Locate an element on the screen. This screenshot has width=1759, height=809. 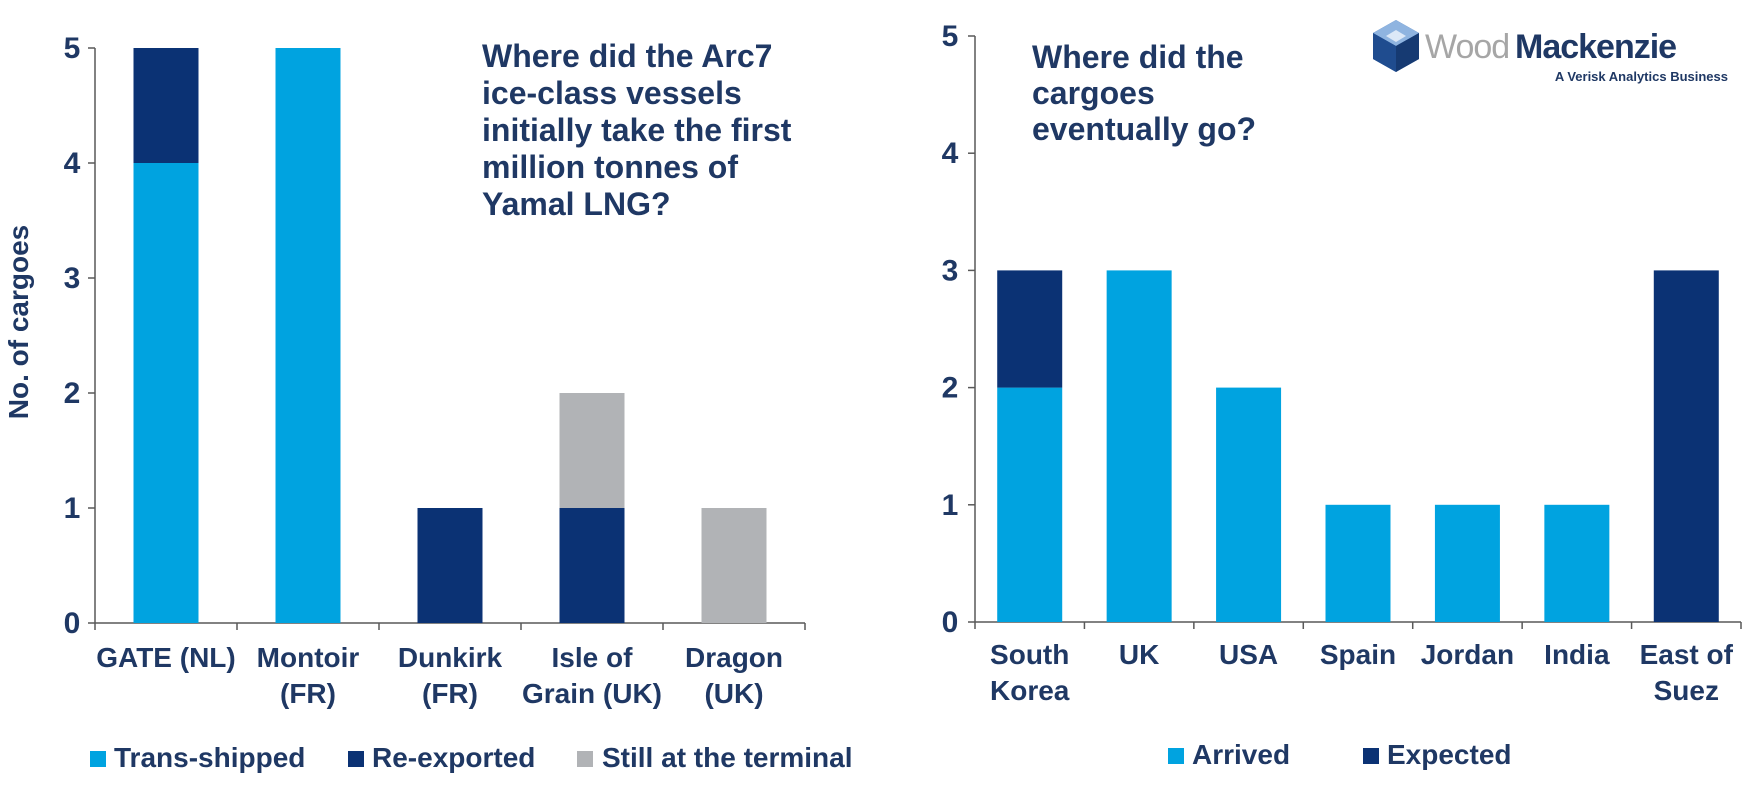
x-tick-label: Spain is located at coordinates (1358, 654).